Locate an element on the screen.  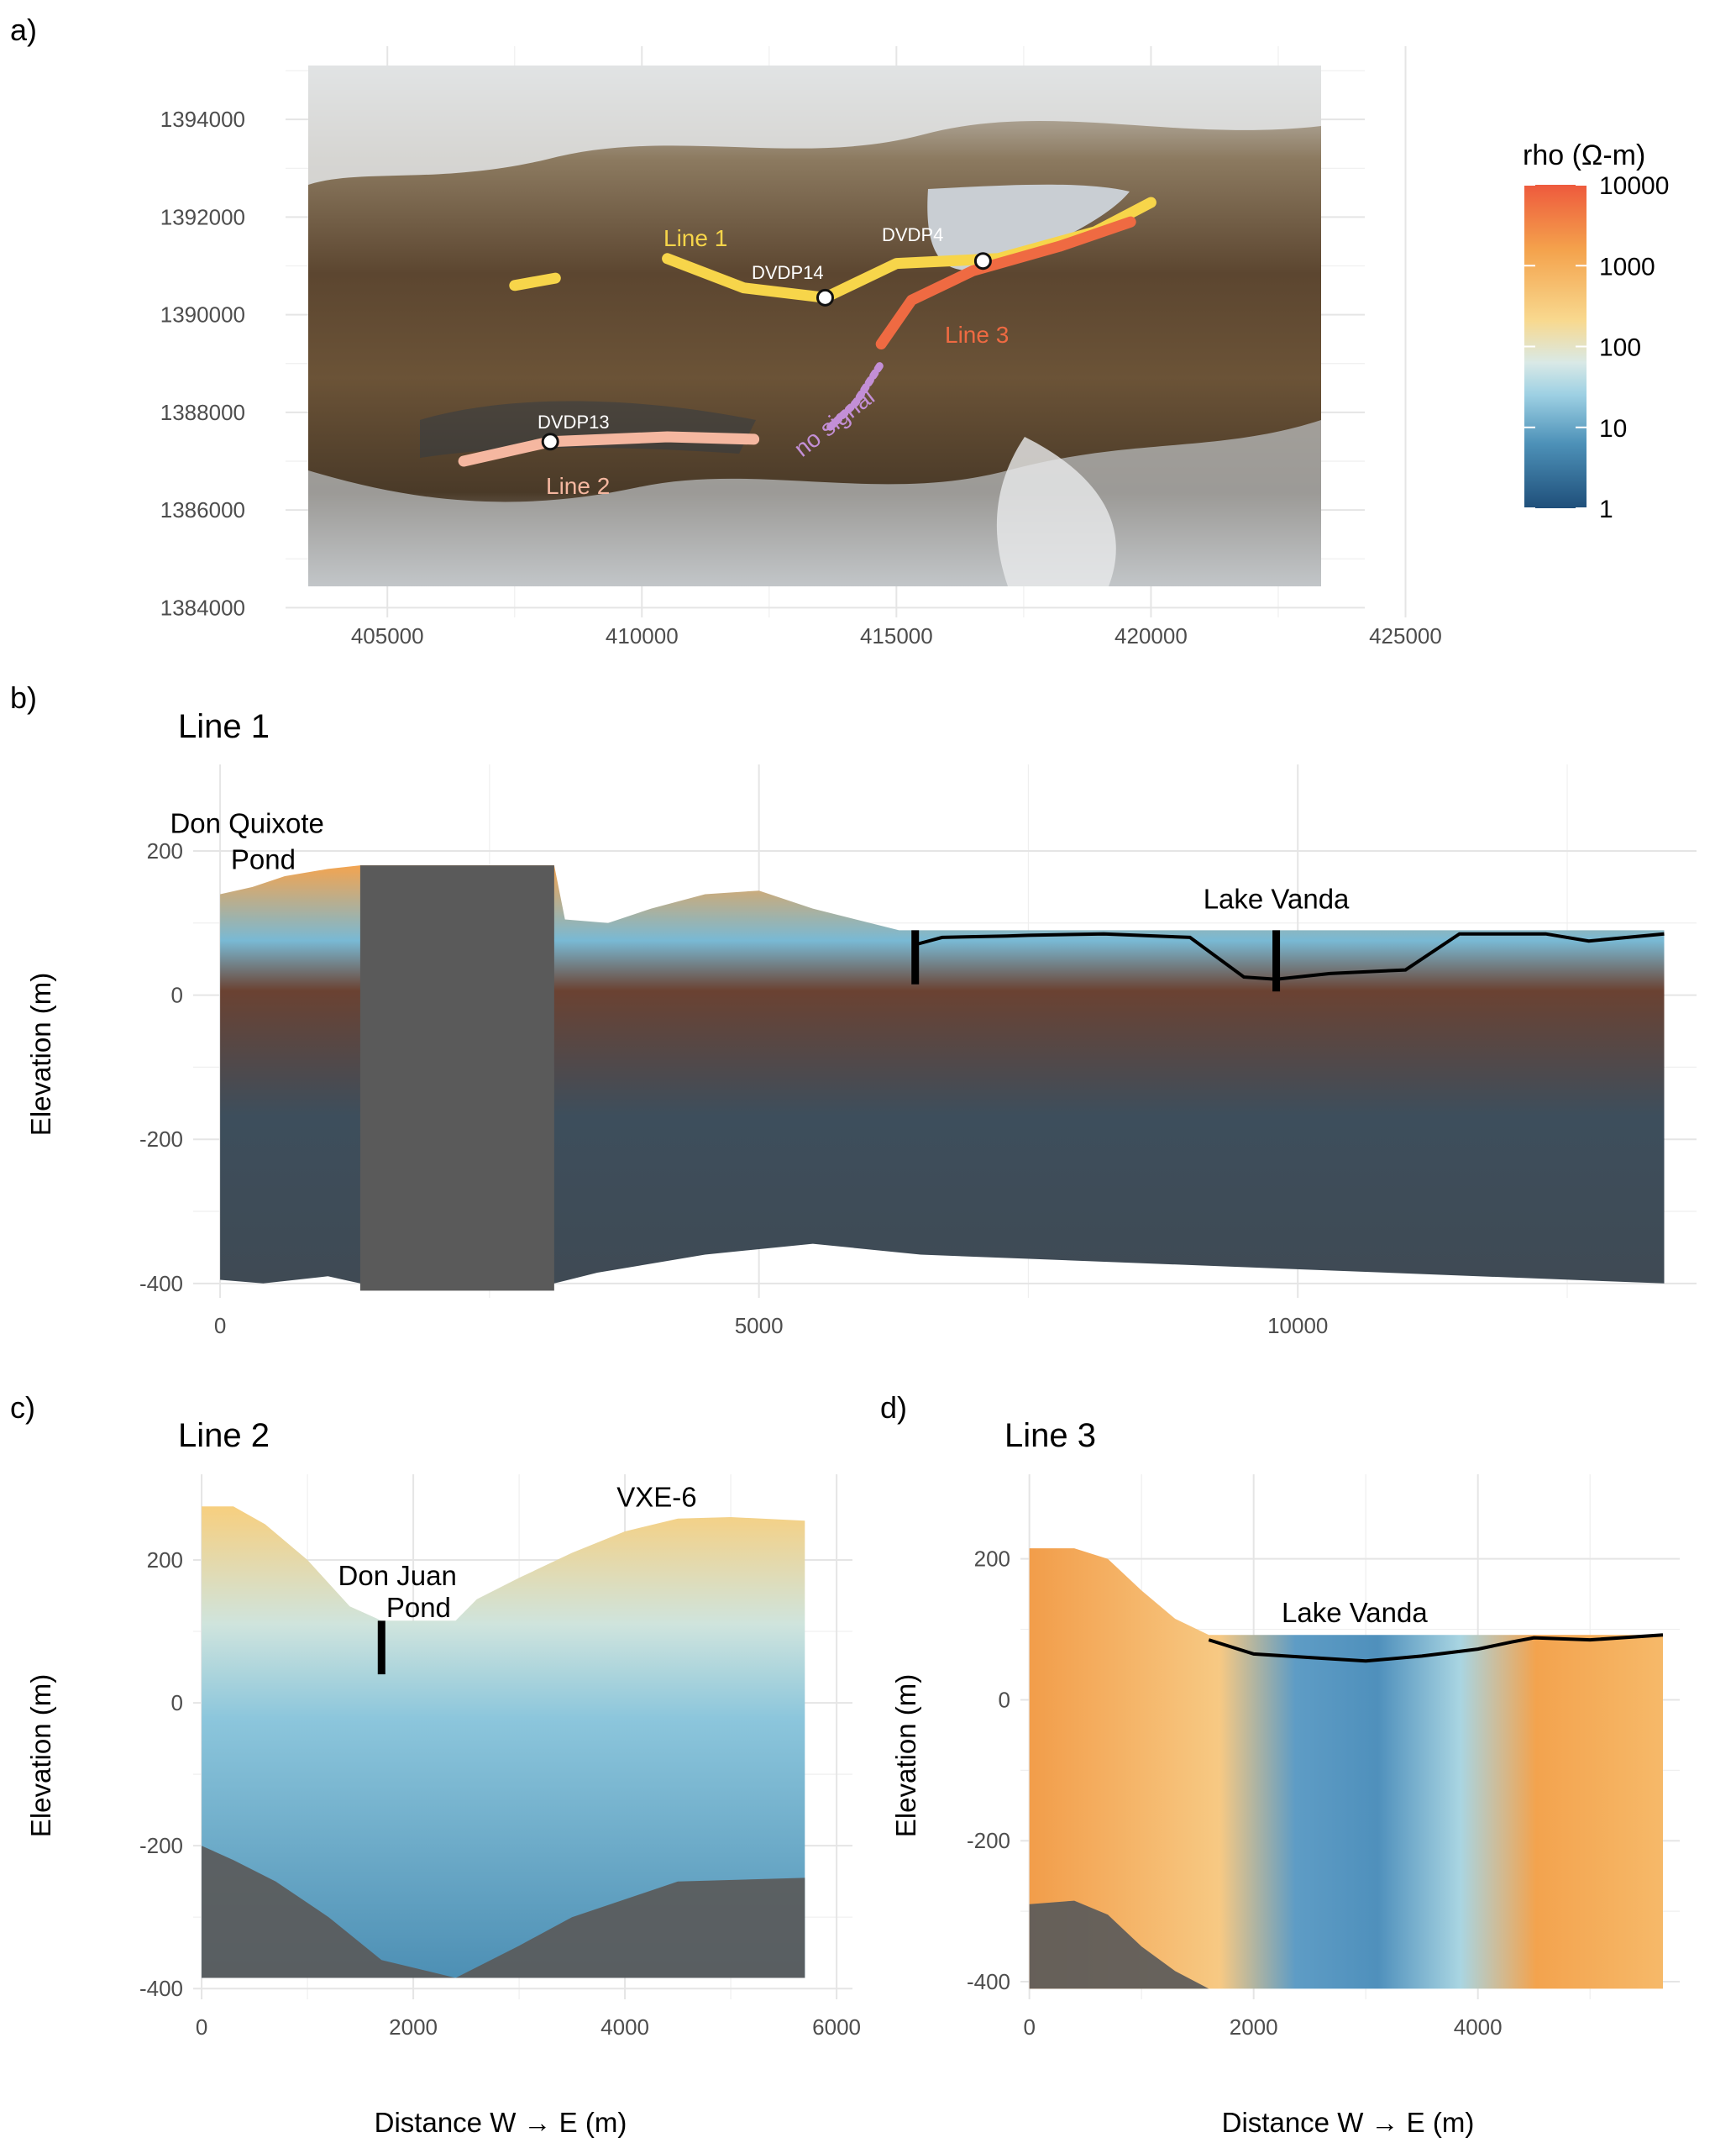
panel-label-b: b) is located at coordinates (23, 698).